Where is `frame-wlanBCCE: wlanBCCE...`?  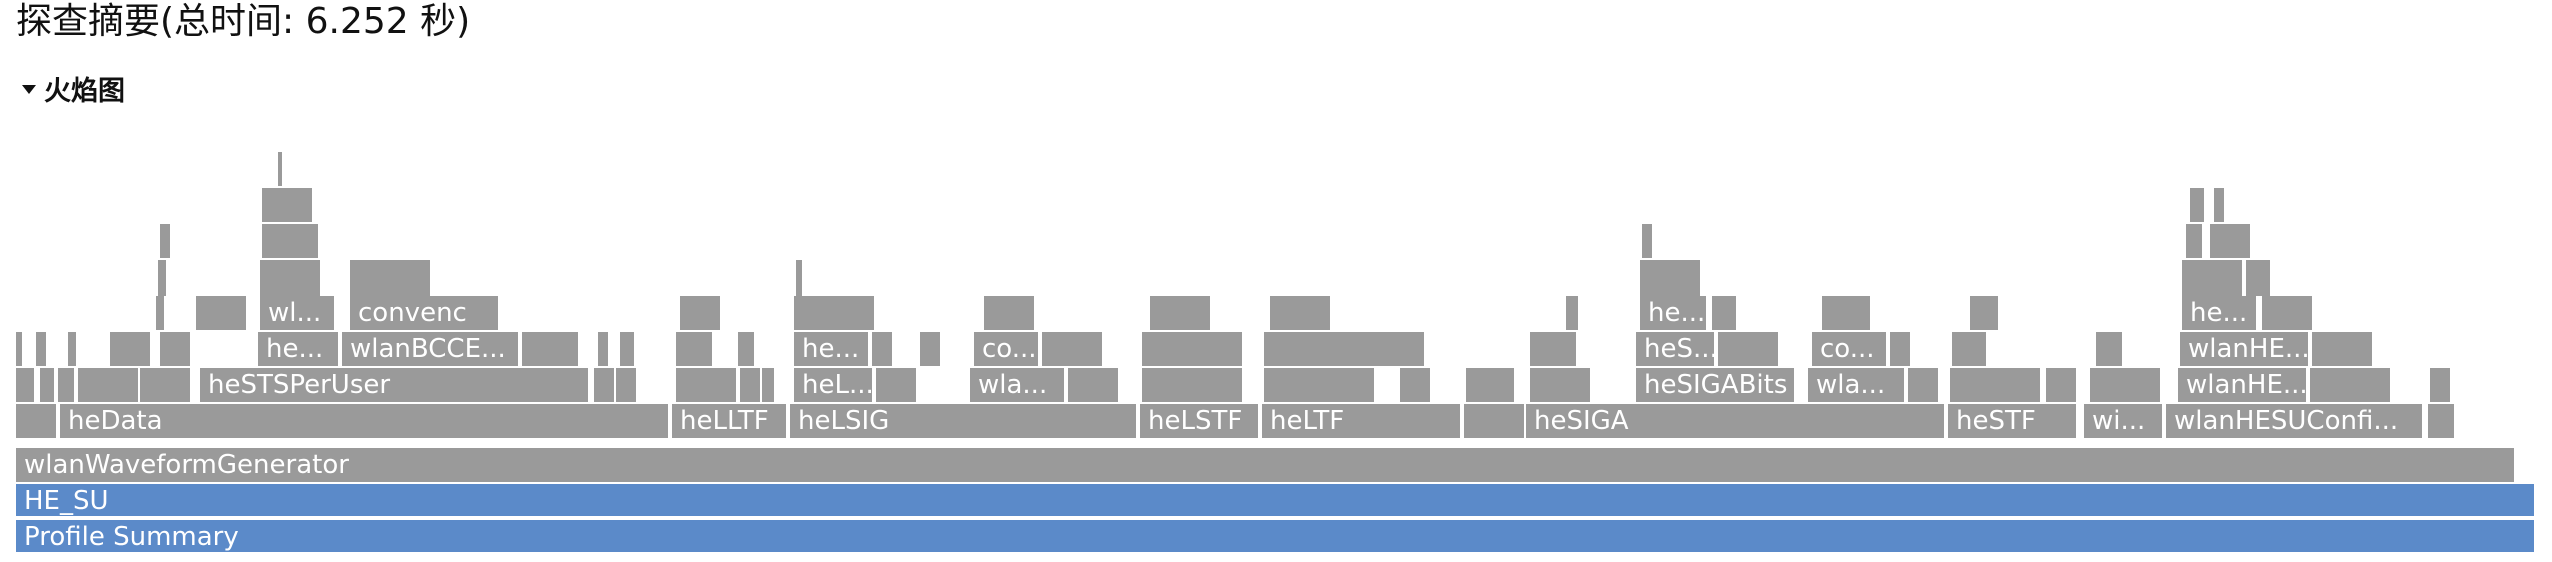
frame-wlanBCCE: wlanBCCE... is located at coordinates (431, 349).